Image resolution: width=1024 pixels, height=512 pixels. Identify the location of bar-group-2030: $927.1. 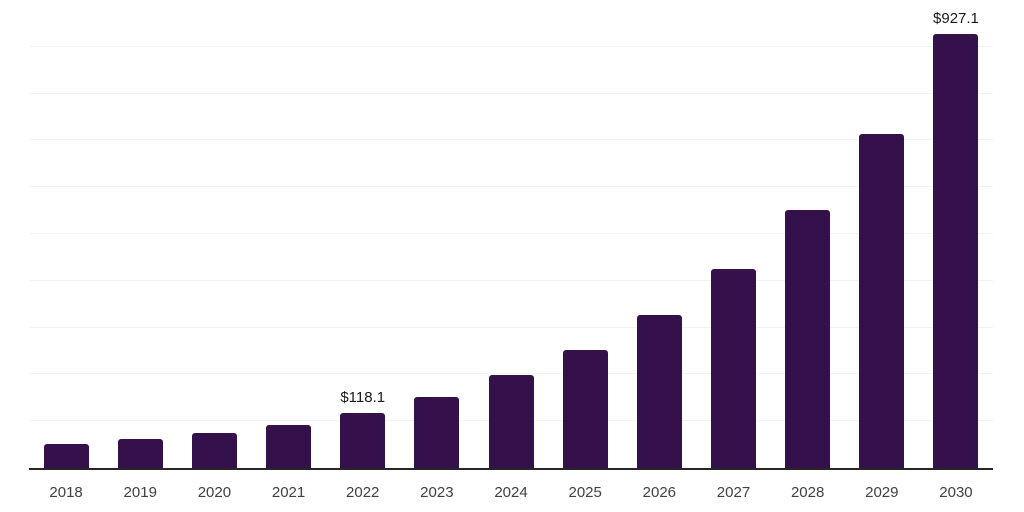
(956, 234).